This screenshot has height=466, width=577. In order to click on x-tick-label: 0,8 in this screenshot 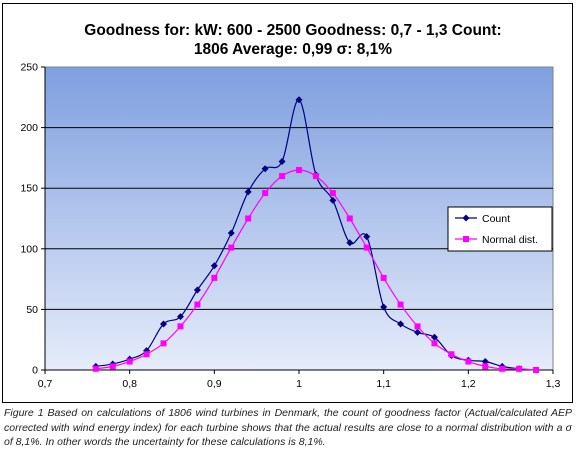, I will do `click(129, 384)`.